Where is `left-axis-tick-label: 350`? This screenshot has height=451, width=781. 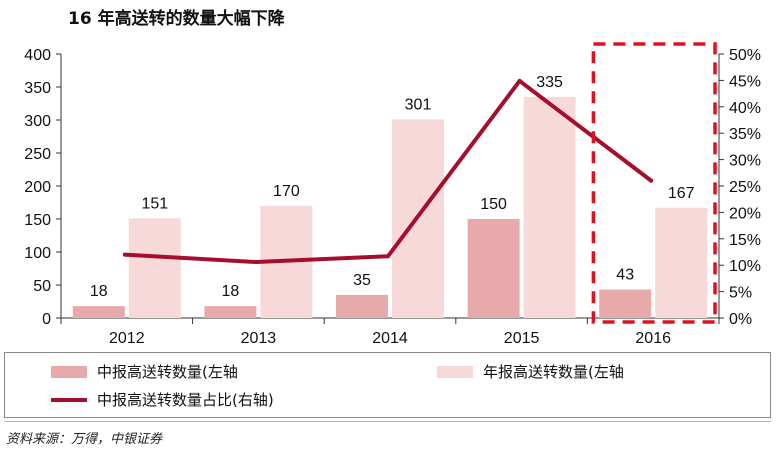
left-axis-tick-label: 350 is located at coordinates (37, 88).